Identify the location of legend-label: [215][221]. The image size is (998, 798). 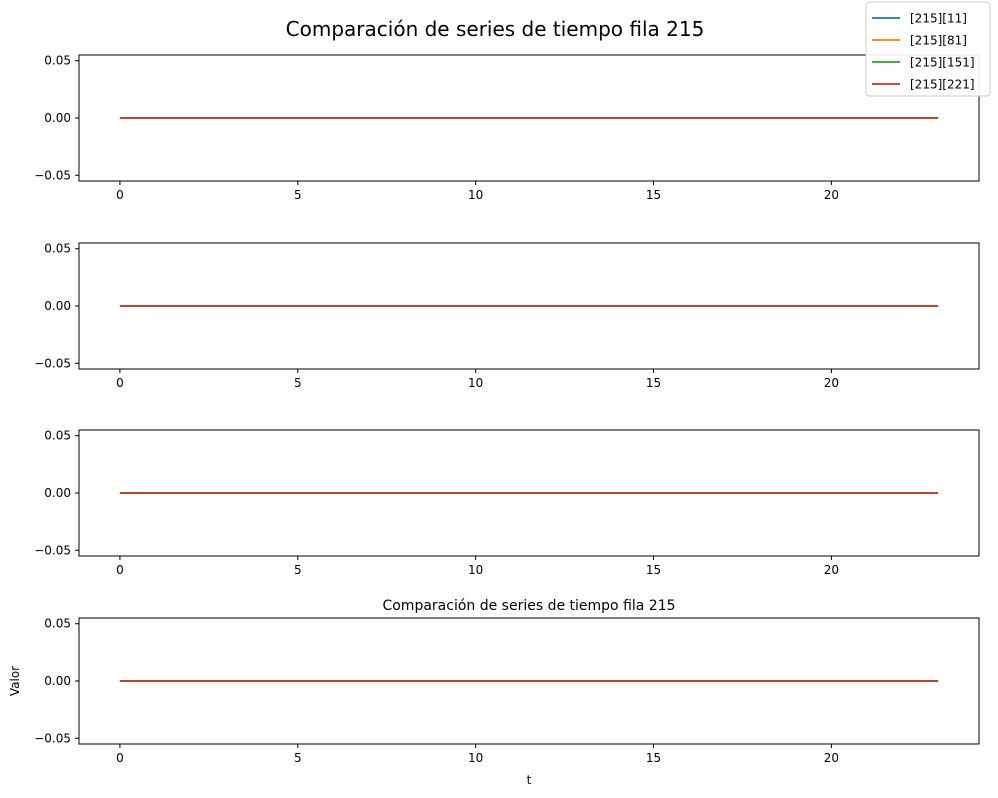
(942, 85).